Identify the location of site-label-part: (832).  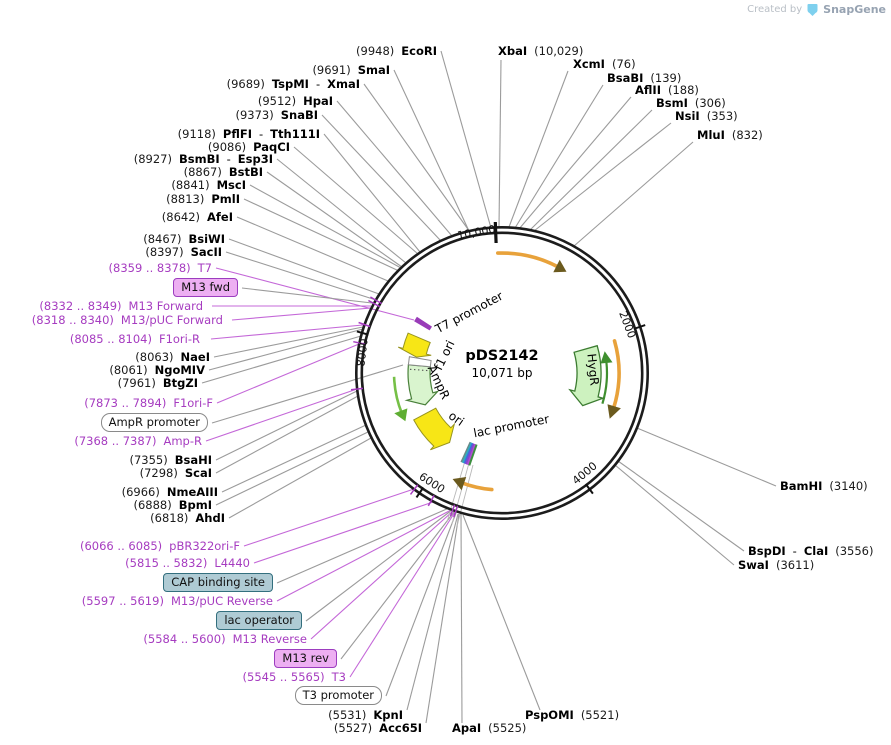
(747, 135).